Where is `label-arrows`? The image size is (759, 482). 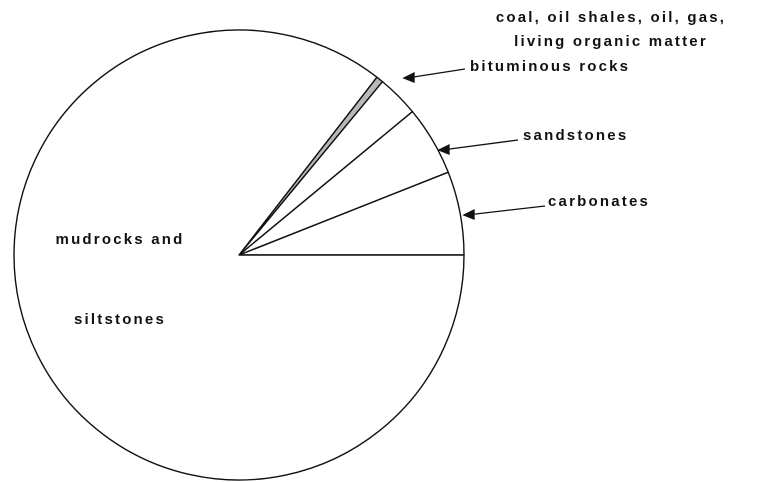 label-arrows is located at coordinates (474, 144).